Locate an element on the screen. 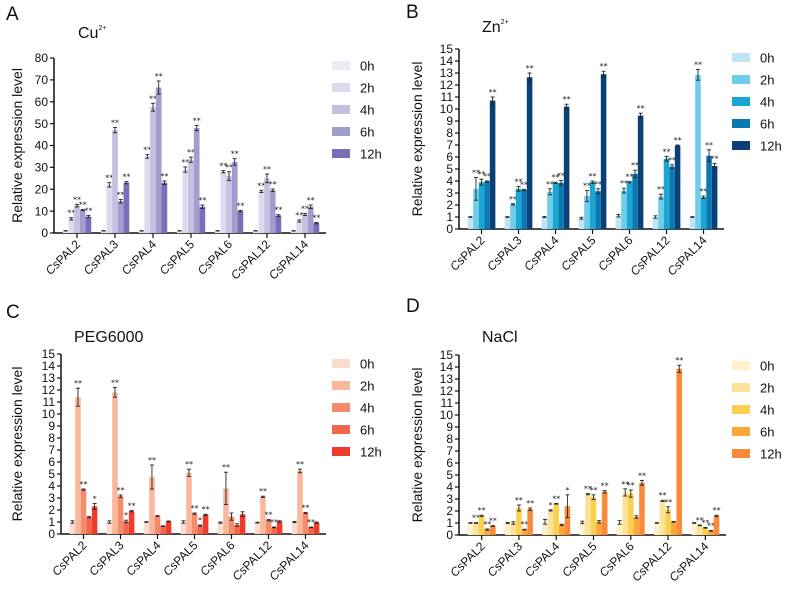  legend-label: 6h is located at coordinates (367, 430).